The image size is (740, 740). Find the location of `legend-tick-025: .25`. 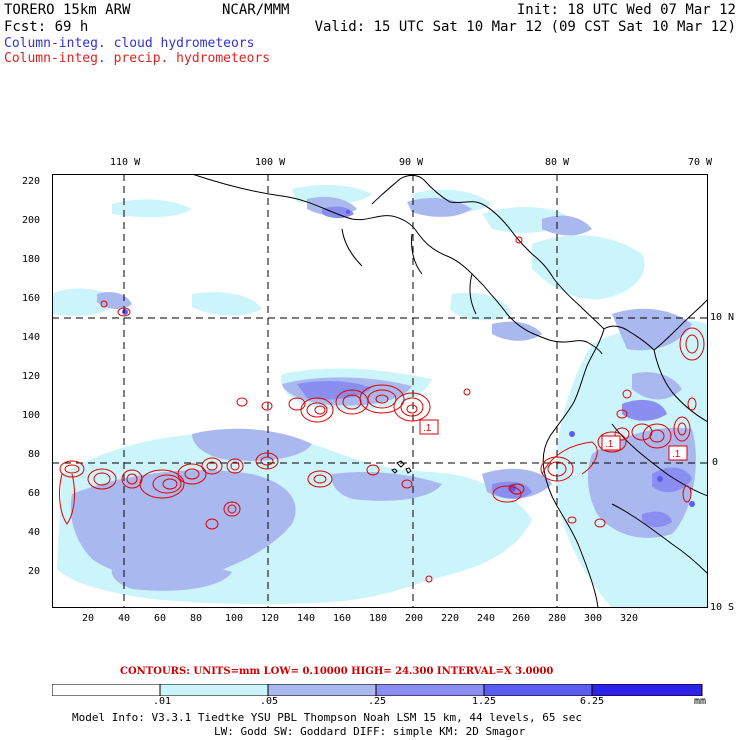

legend-tick-025: .25 is located at coordinates (377, 701).